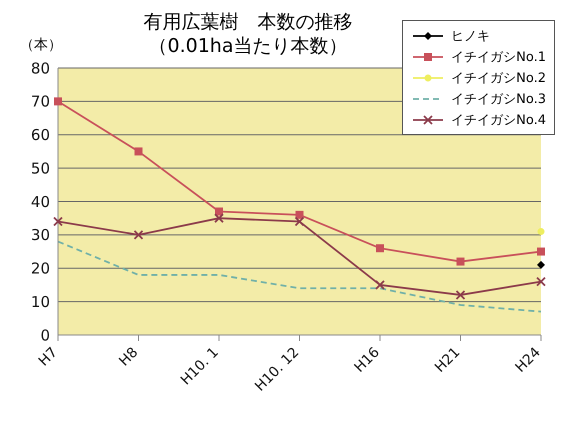  I want to click on y-tick-label: 10, so click(40, 301).